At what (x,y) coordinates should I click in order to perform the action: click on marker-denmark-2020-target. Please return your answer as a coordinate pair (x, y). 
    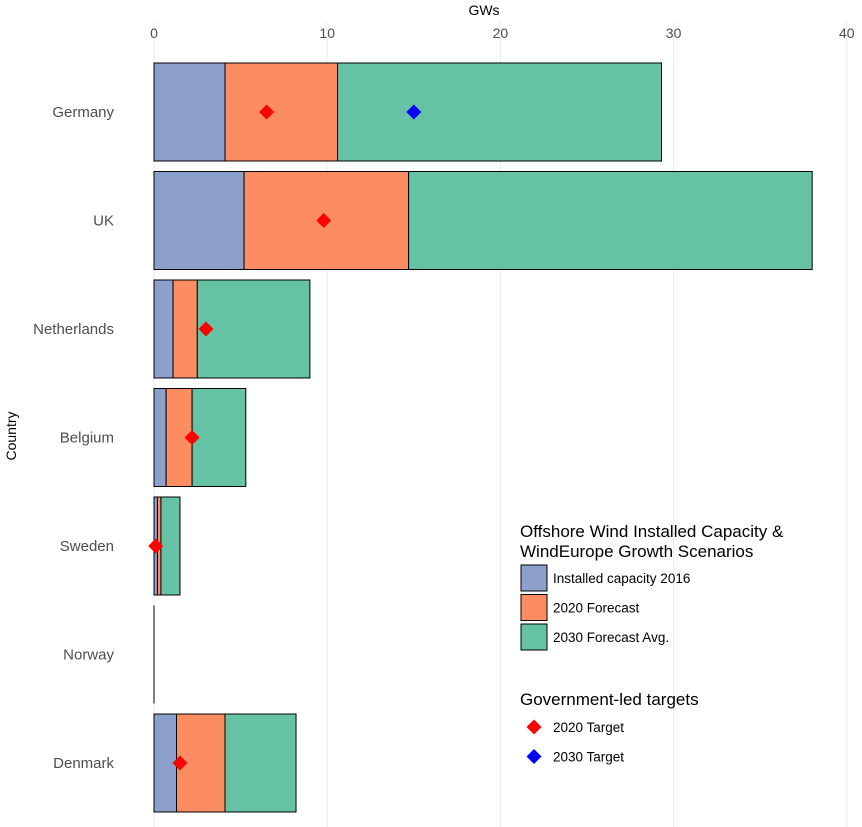
    Looking at the image, I should click on (180, 763).